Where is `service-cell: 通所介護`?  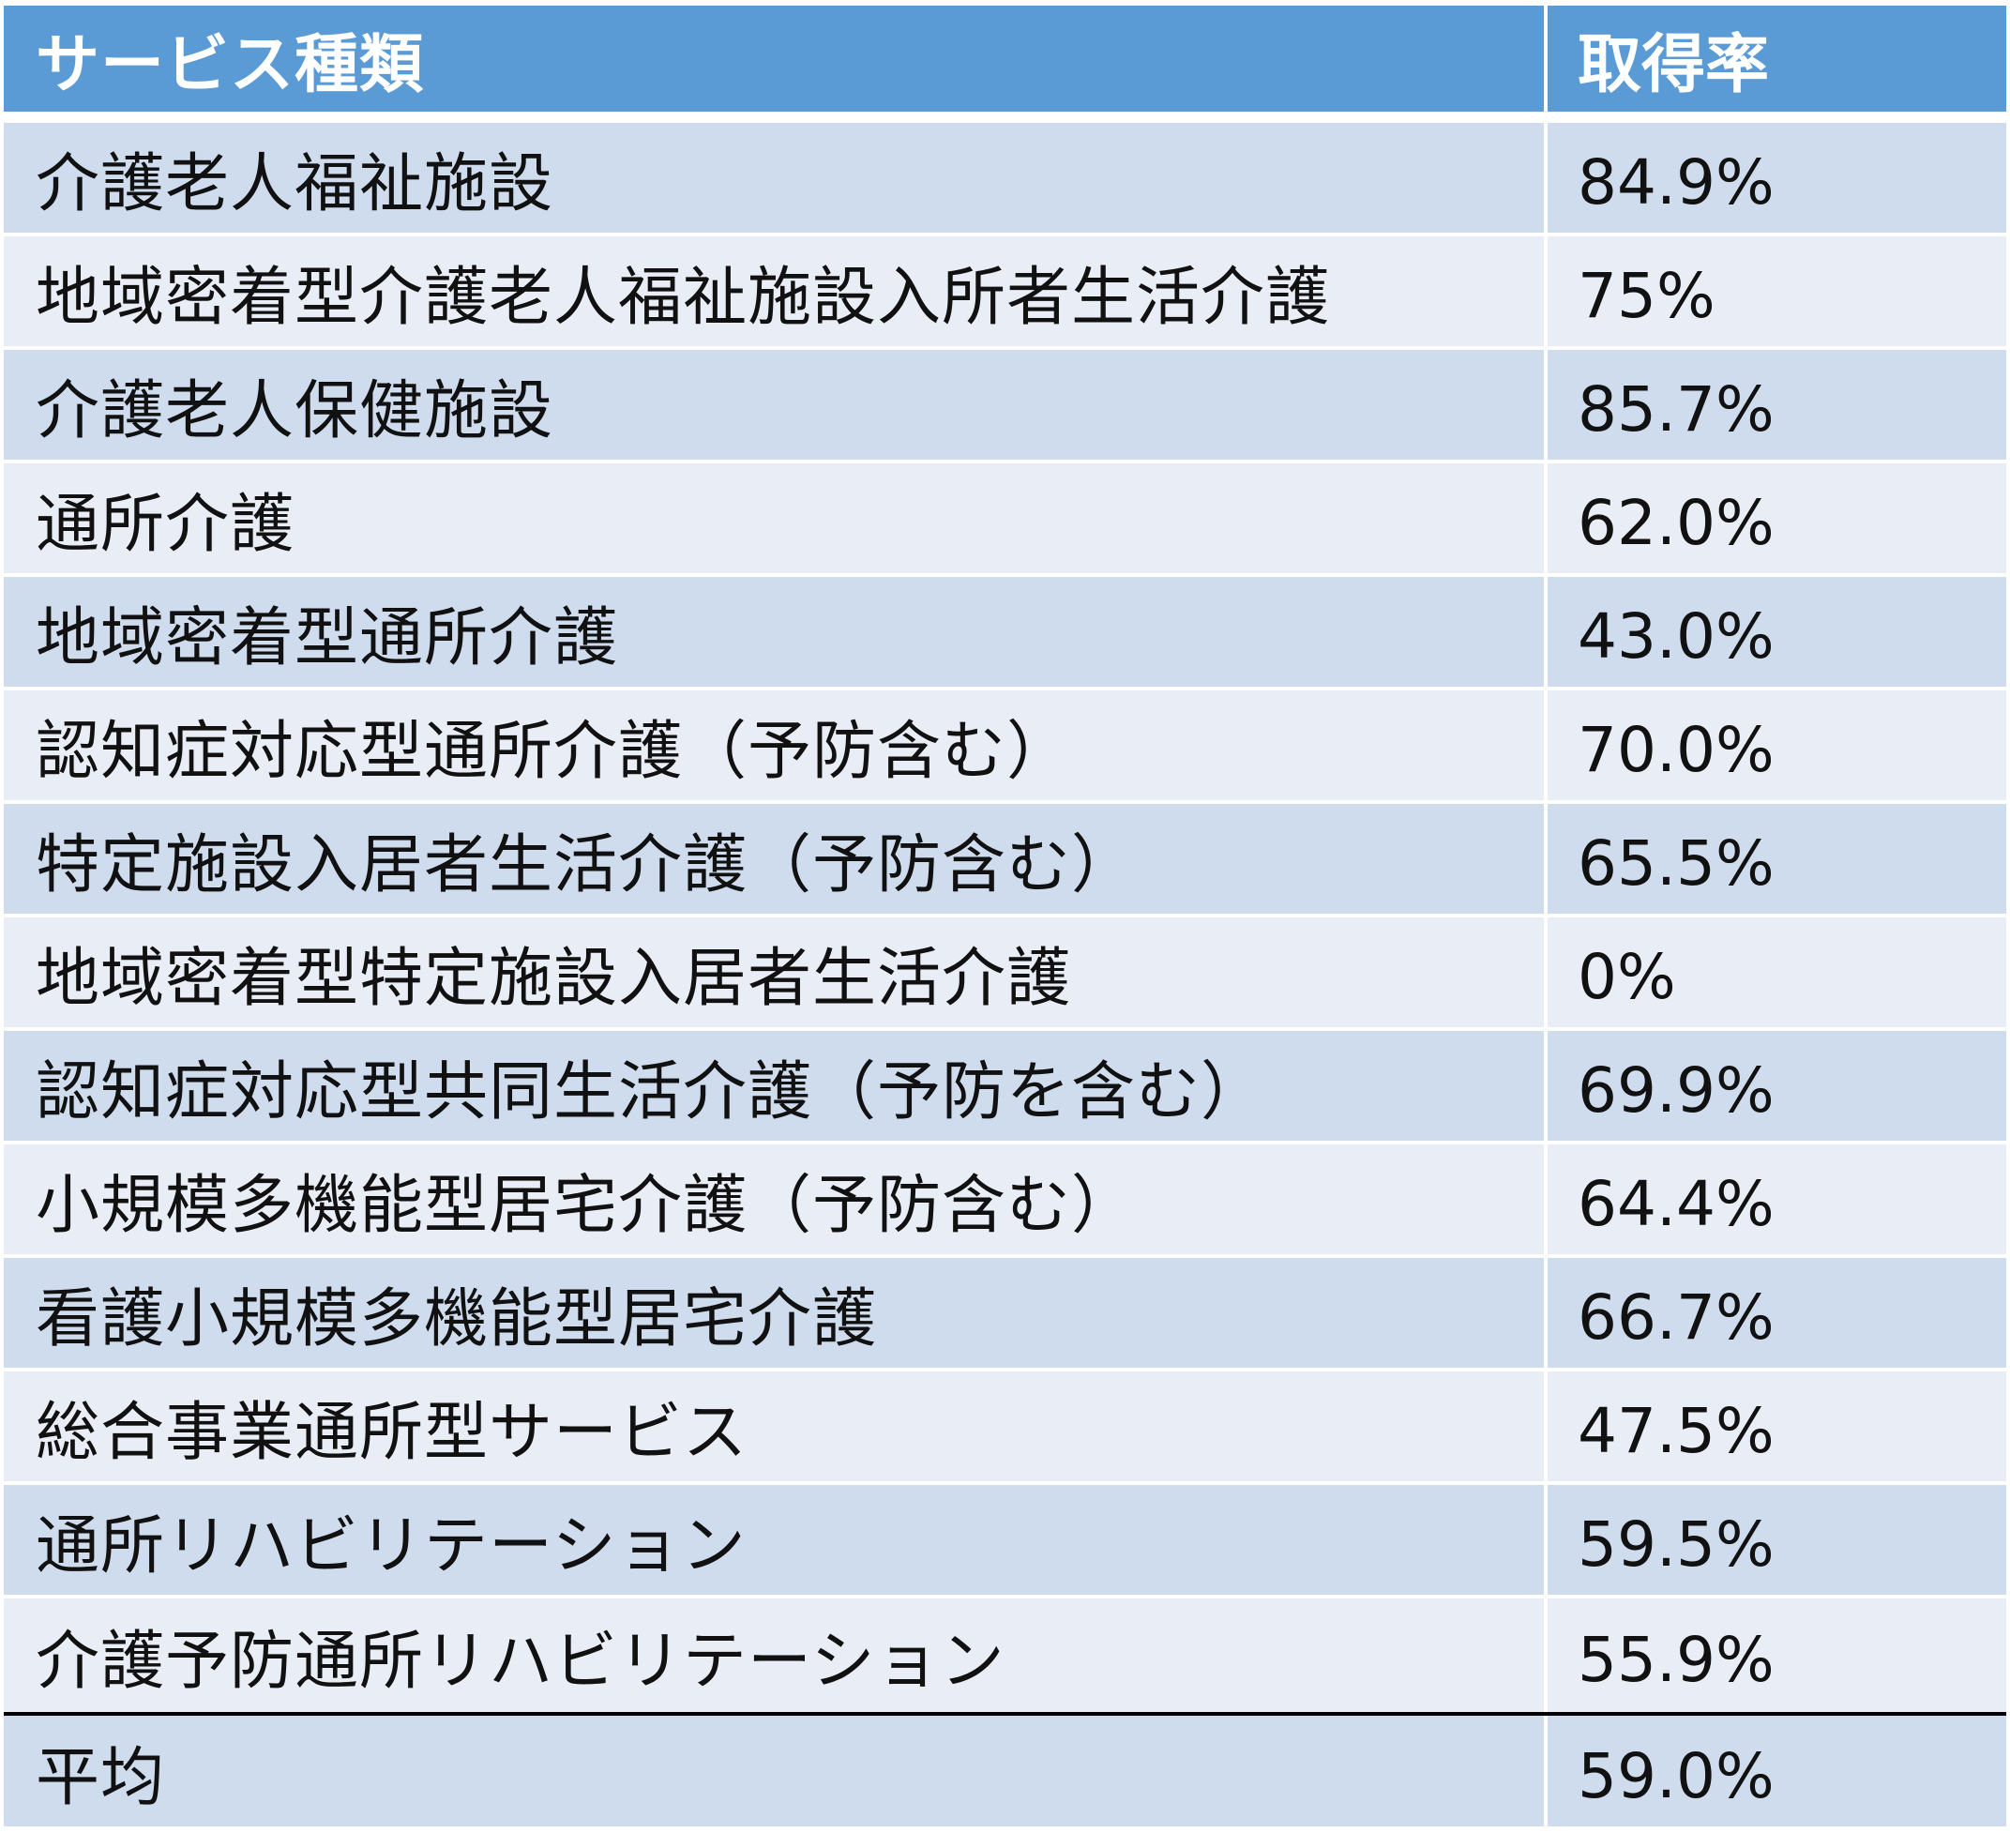 service-cell: 通所介護 is located at coordinates (166, 525).